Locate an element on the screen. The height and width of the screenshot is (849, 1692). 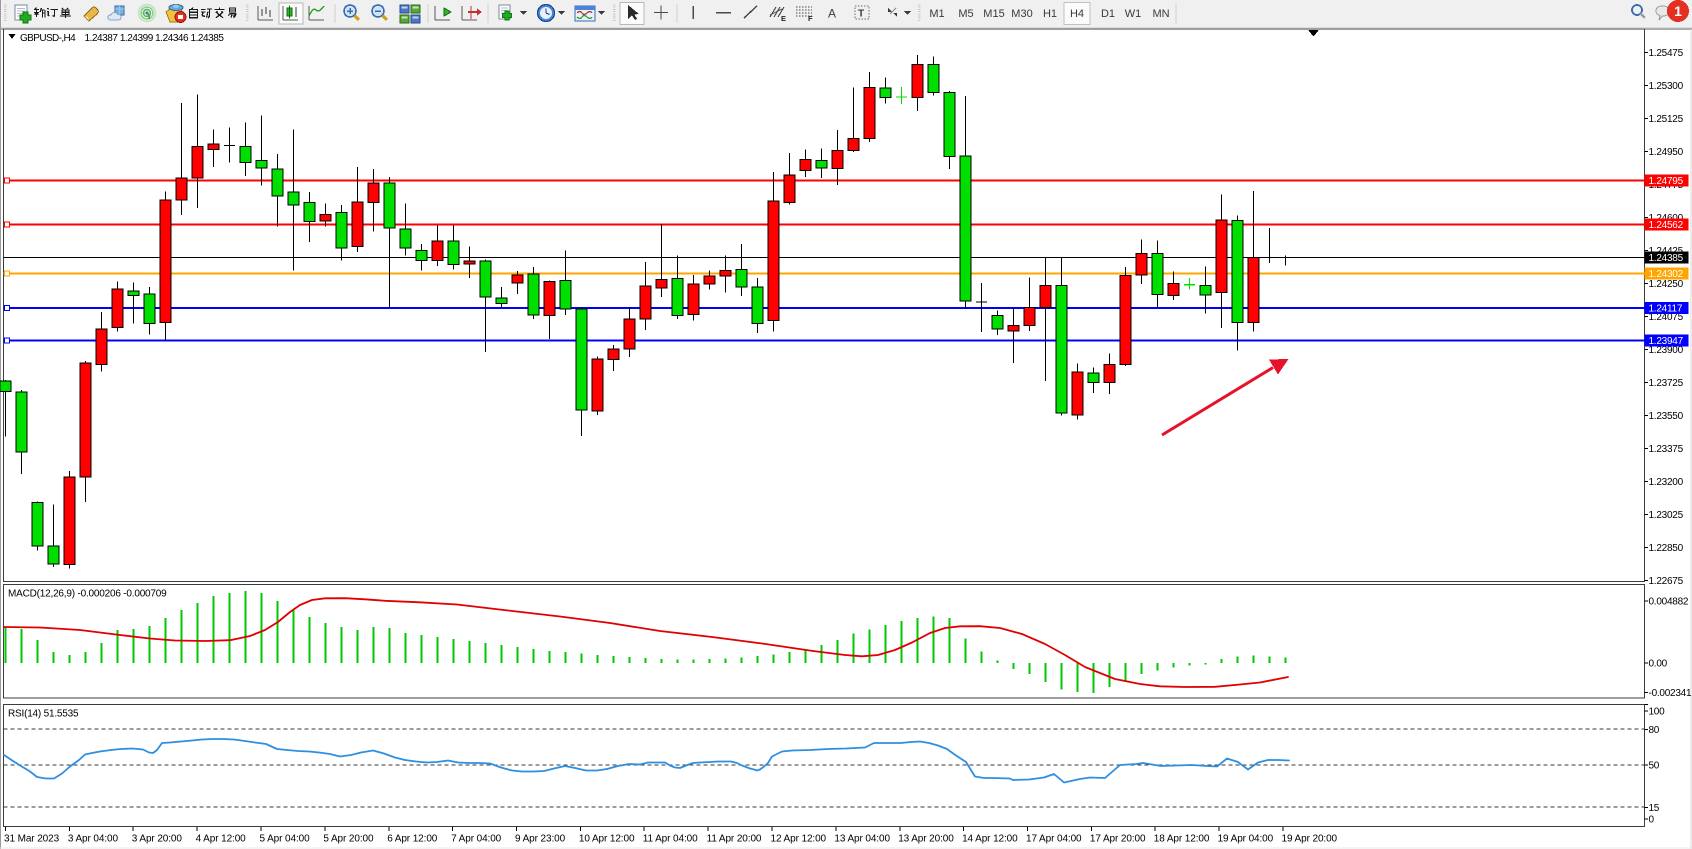
svg-text: 31 Mar 2023 is located at coordinates (32, 839).